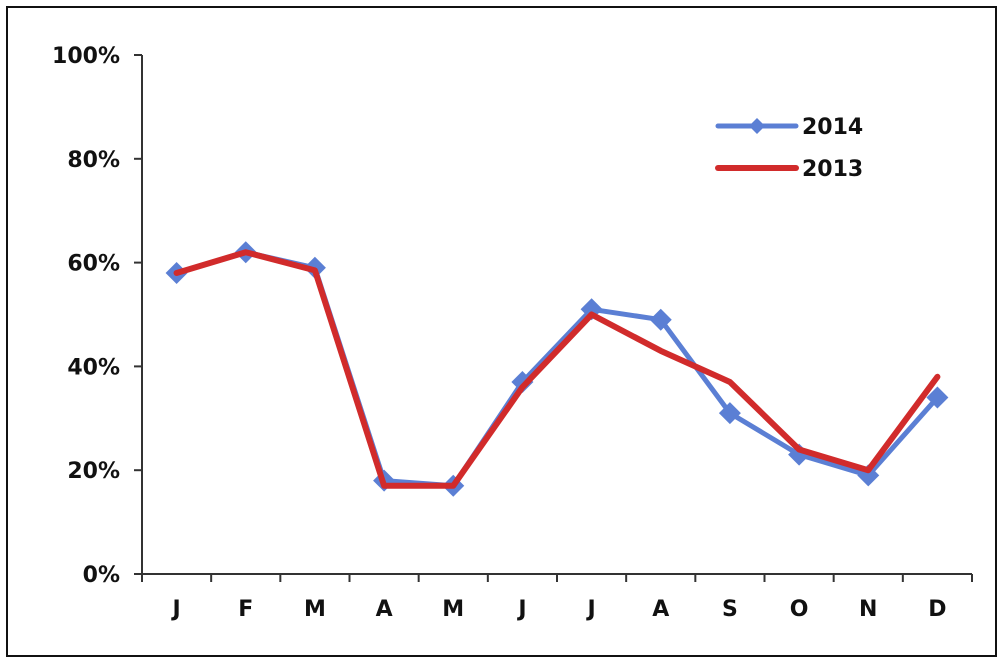 This screenshot has height=666, width=1005. What do you see at coordinates (789, 169) in the screenshot?
I see `legend-item-2013: 2013` at bounding box center [789, 169].